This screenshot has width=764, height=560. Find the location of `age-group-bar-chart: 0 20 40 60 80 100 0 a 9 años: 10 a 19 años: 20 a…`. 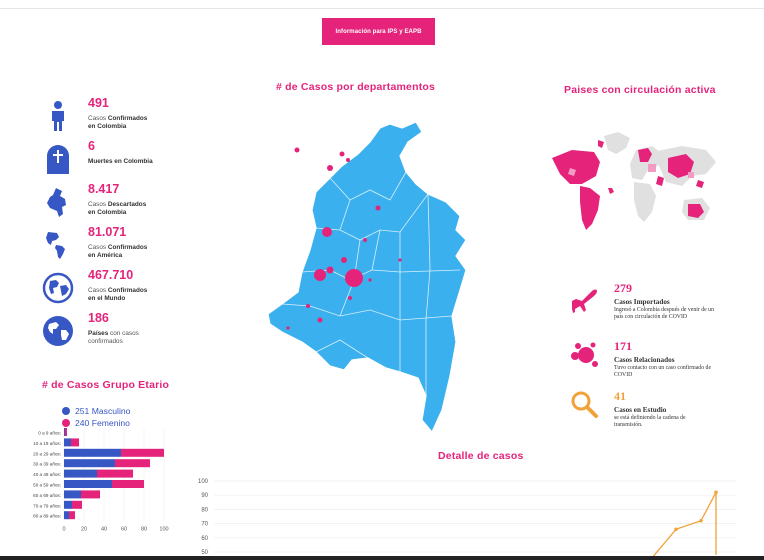

age-group-bar-chart: 0 20 40 60 80 100 0 a 9 años: 10 a 19 años: 20 a… is located at coordinates (101, 480).